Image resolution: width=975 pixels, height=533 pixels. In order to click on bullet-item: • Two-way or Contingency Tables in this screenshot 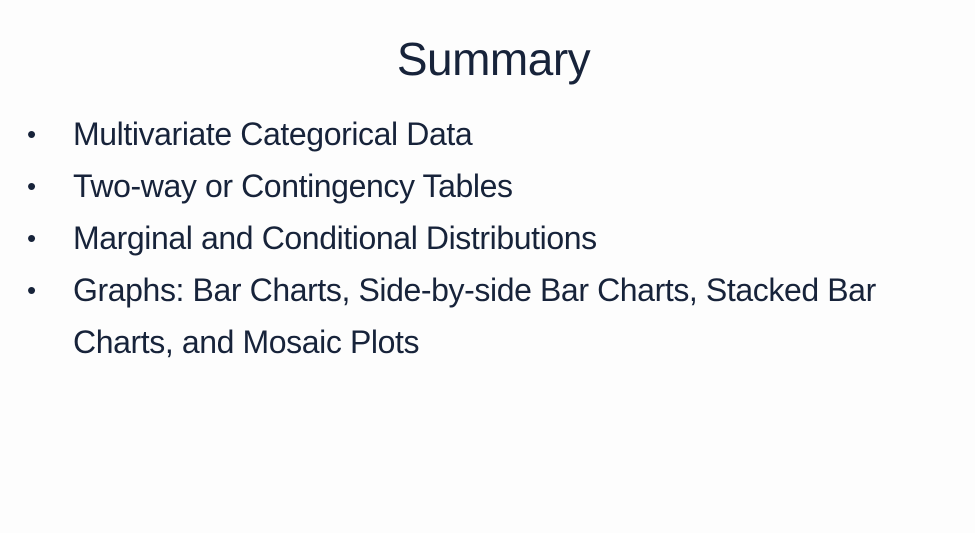, I will do `click(487, 186)`.